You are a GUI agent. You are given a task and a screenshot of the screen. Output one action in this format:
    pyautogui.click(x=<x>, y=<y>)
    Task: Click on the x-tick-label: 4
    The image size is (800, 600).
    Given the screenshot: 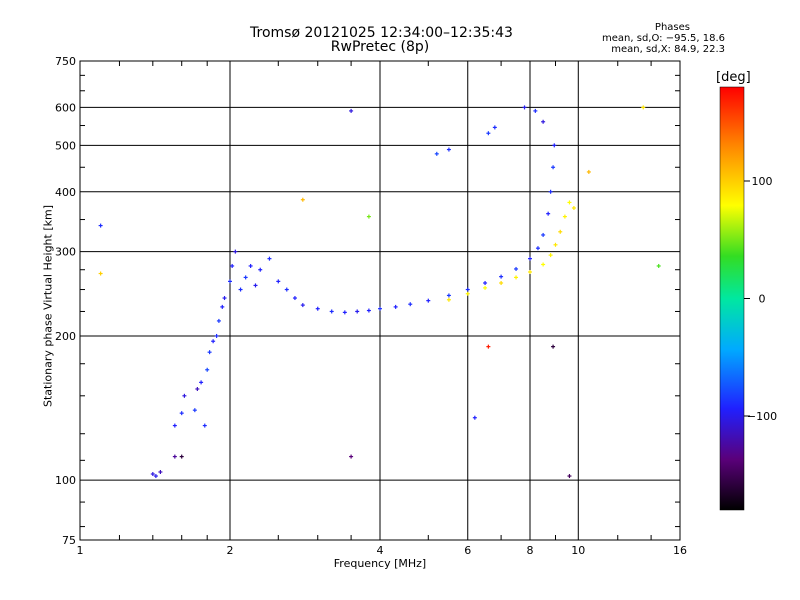 What is the action you would take?
    pyautogui.click(x=380, y=550)
    